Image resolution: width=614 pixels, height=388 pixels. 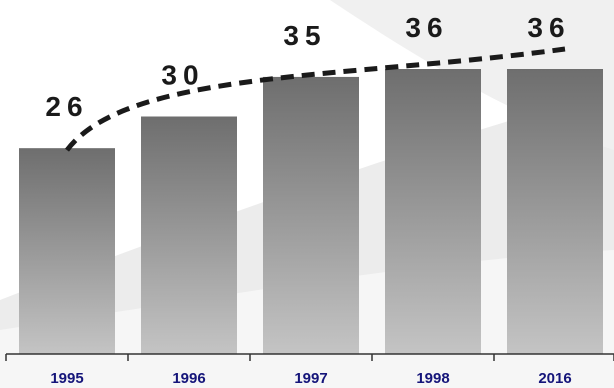 I want to click on x-tick-label-1995: 1995, so click(x=66, y=378).